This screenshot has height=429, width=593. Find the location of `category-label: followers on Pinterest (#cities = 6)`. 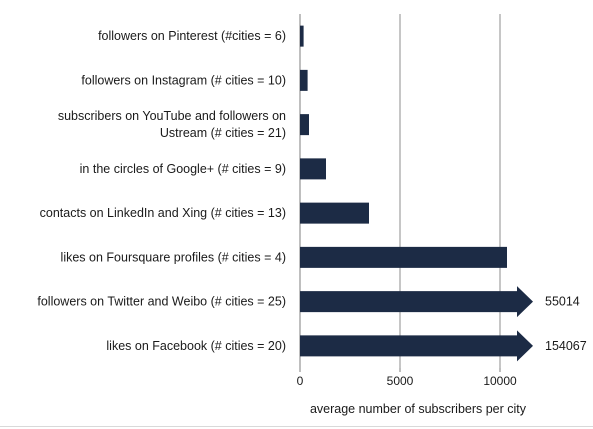

category-label: followers on Pinterest (#cities = 6) is located at coordinates (192, 36).